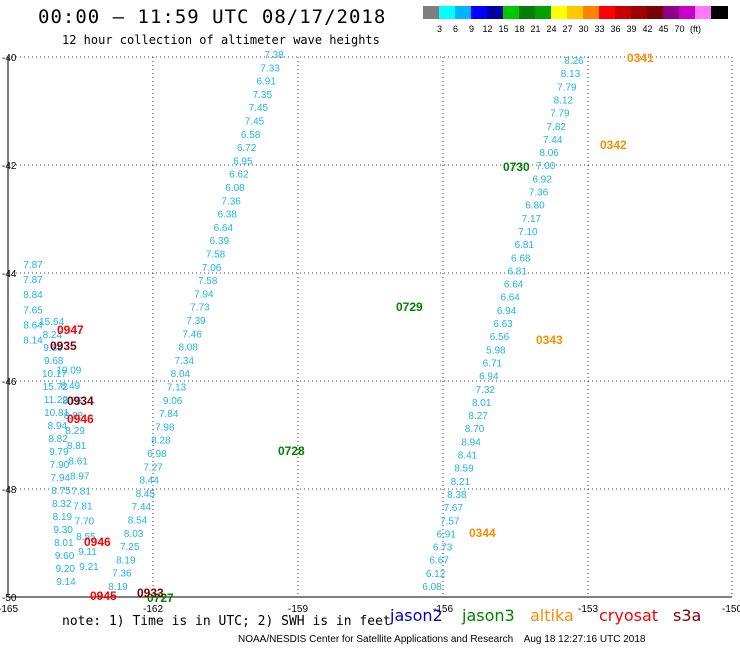 The image size is (740, 650). I want to click on wave-height-value: 8.12, so click(564, 100).